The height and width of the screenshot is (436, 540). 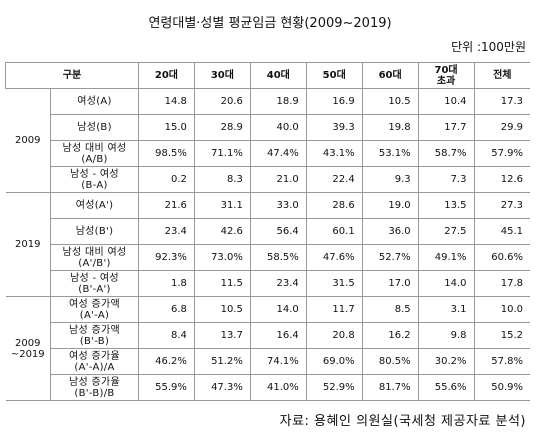 I want to click on header-cell: 70대 초과, so click(x=446, y=75).